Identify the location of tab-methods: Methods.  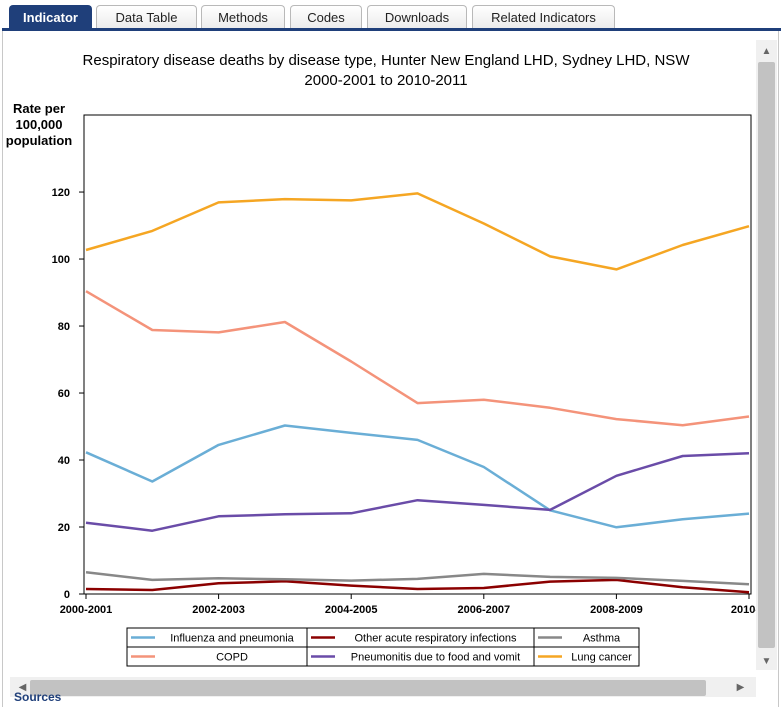
(243, 16).